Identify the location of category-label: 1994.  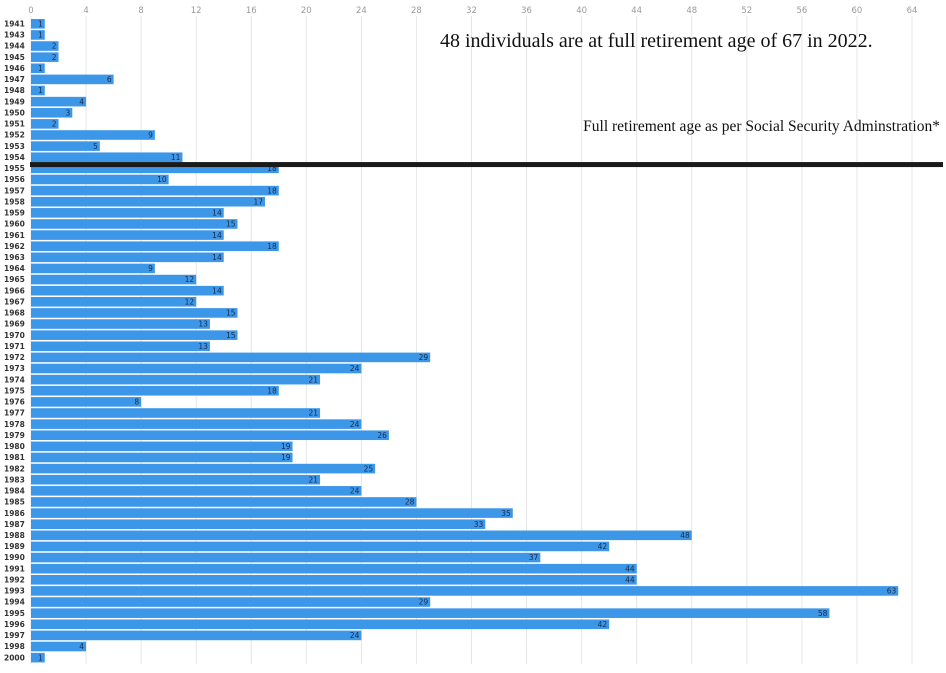
(14, 602).